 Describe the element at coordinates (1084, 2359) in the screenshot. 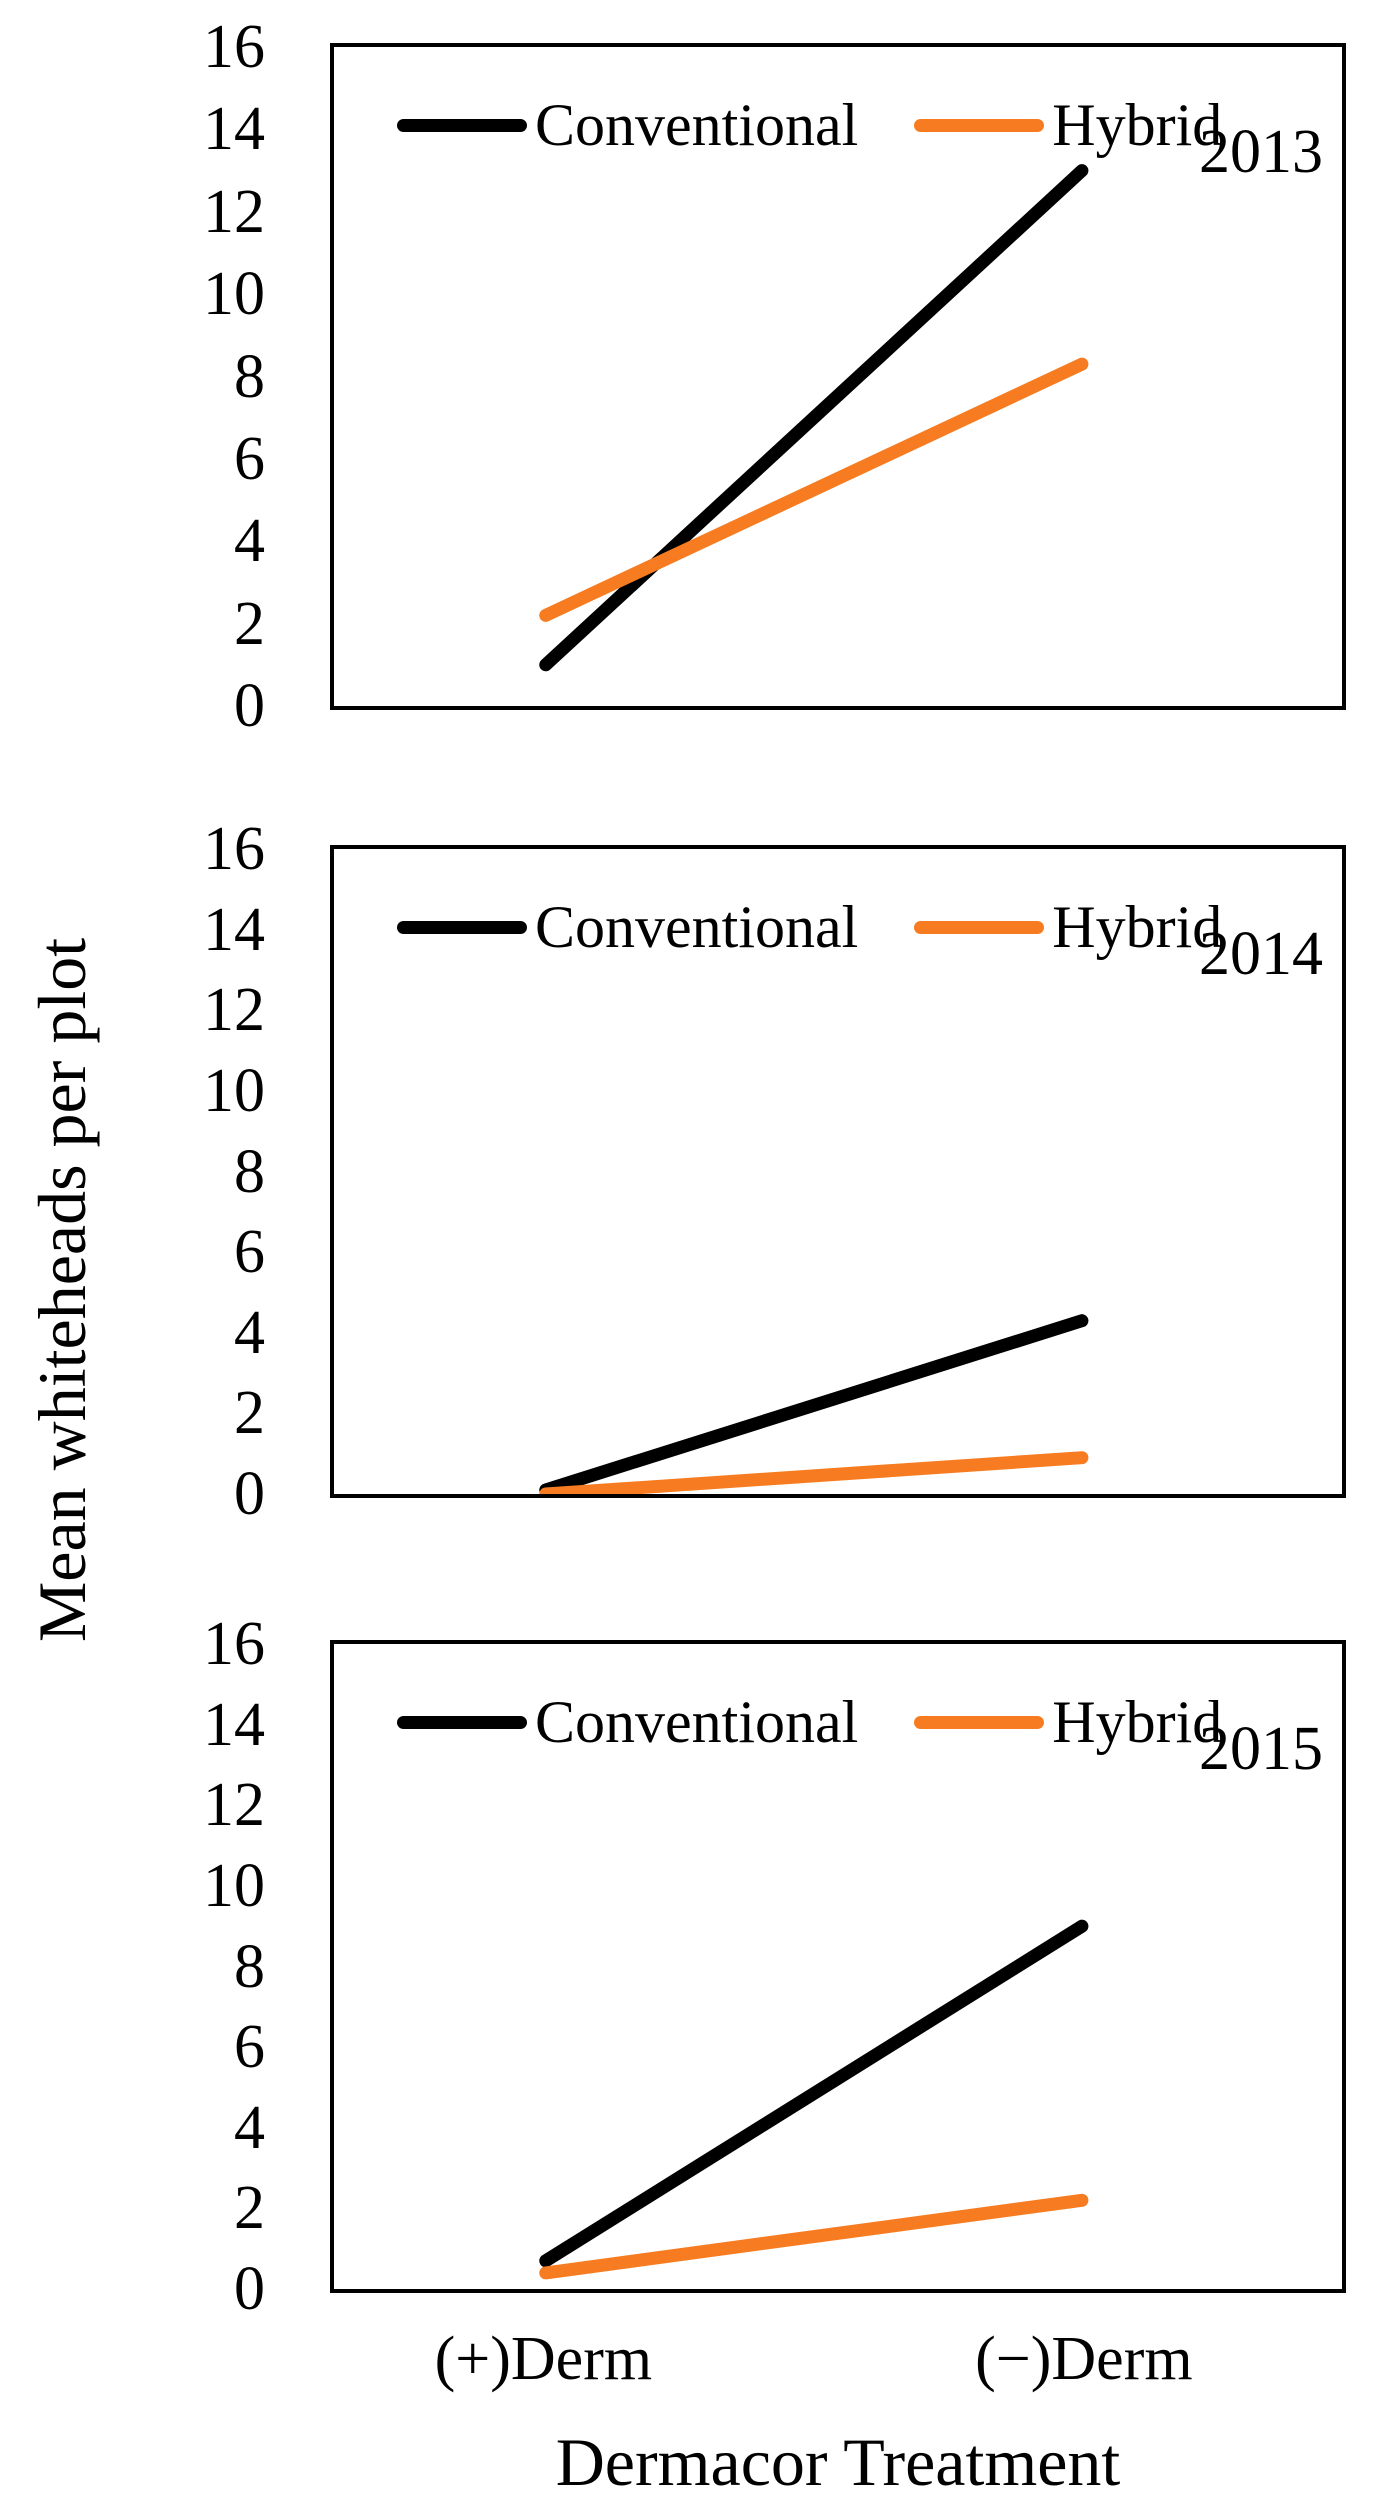

I see `x-tick-label-minus-derm: (−)Derm` at that location.